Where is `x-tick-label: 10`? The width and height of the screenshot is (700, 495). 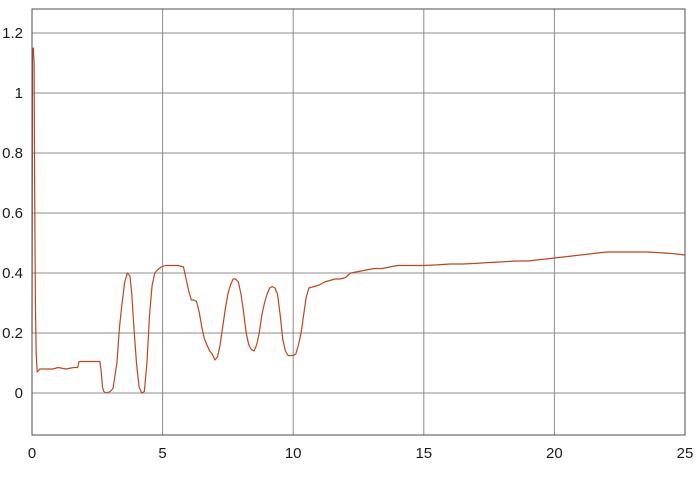
x-tick-label: 10 is located at coordinates (293, 453).